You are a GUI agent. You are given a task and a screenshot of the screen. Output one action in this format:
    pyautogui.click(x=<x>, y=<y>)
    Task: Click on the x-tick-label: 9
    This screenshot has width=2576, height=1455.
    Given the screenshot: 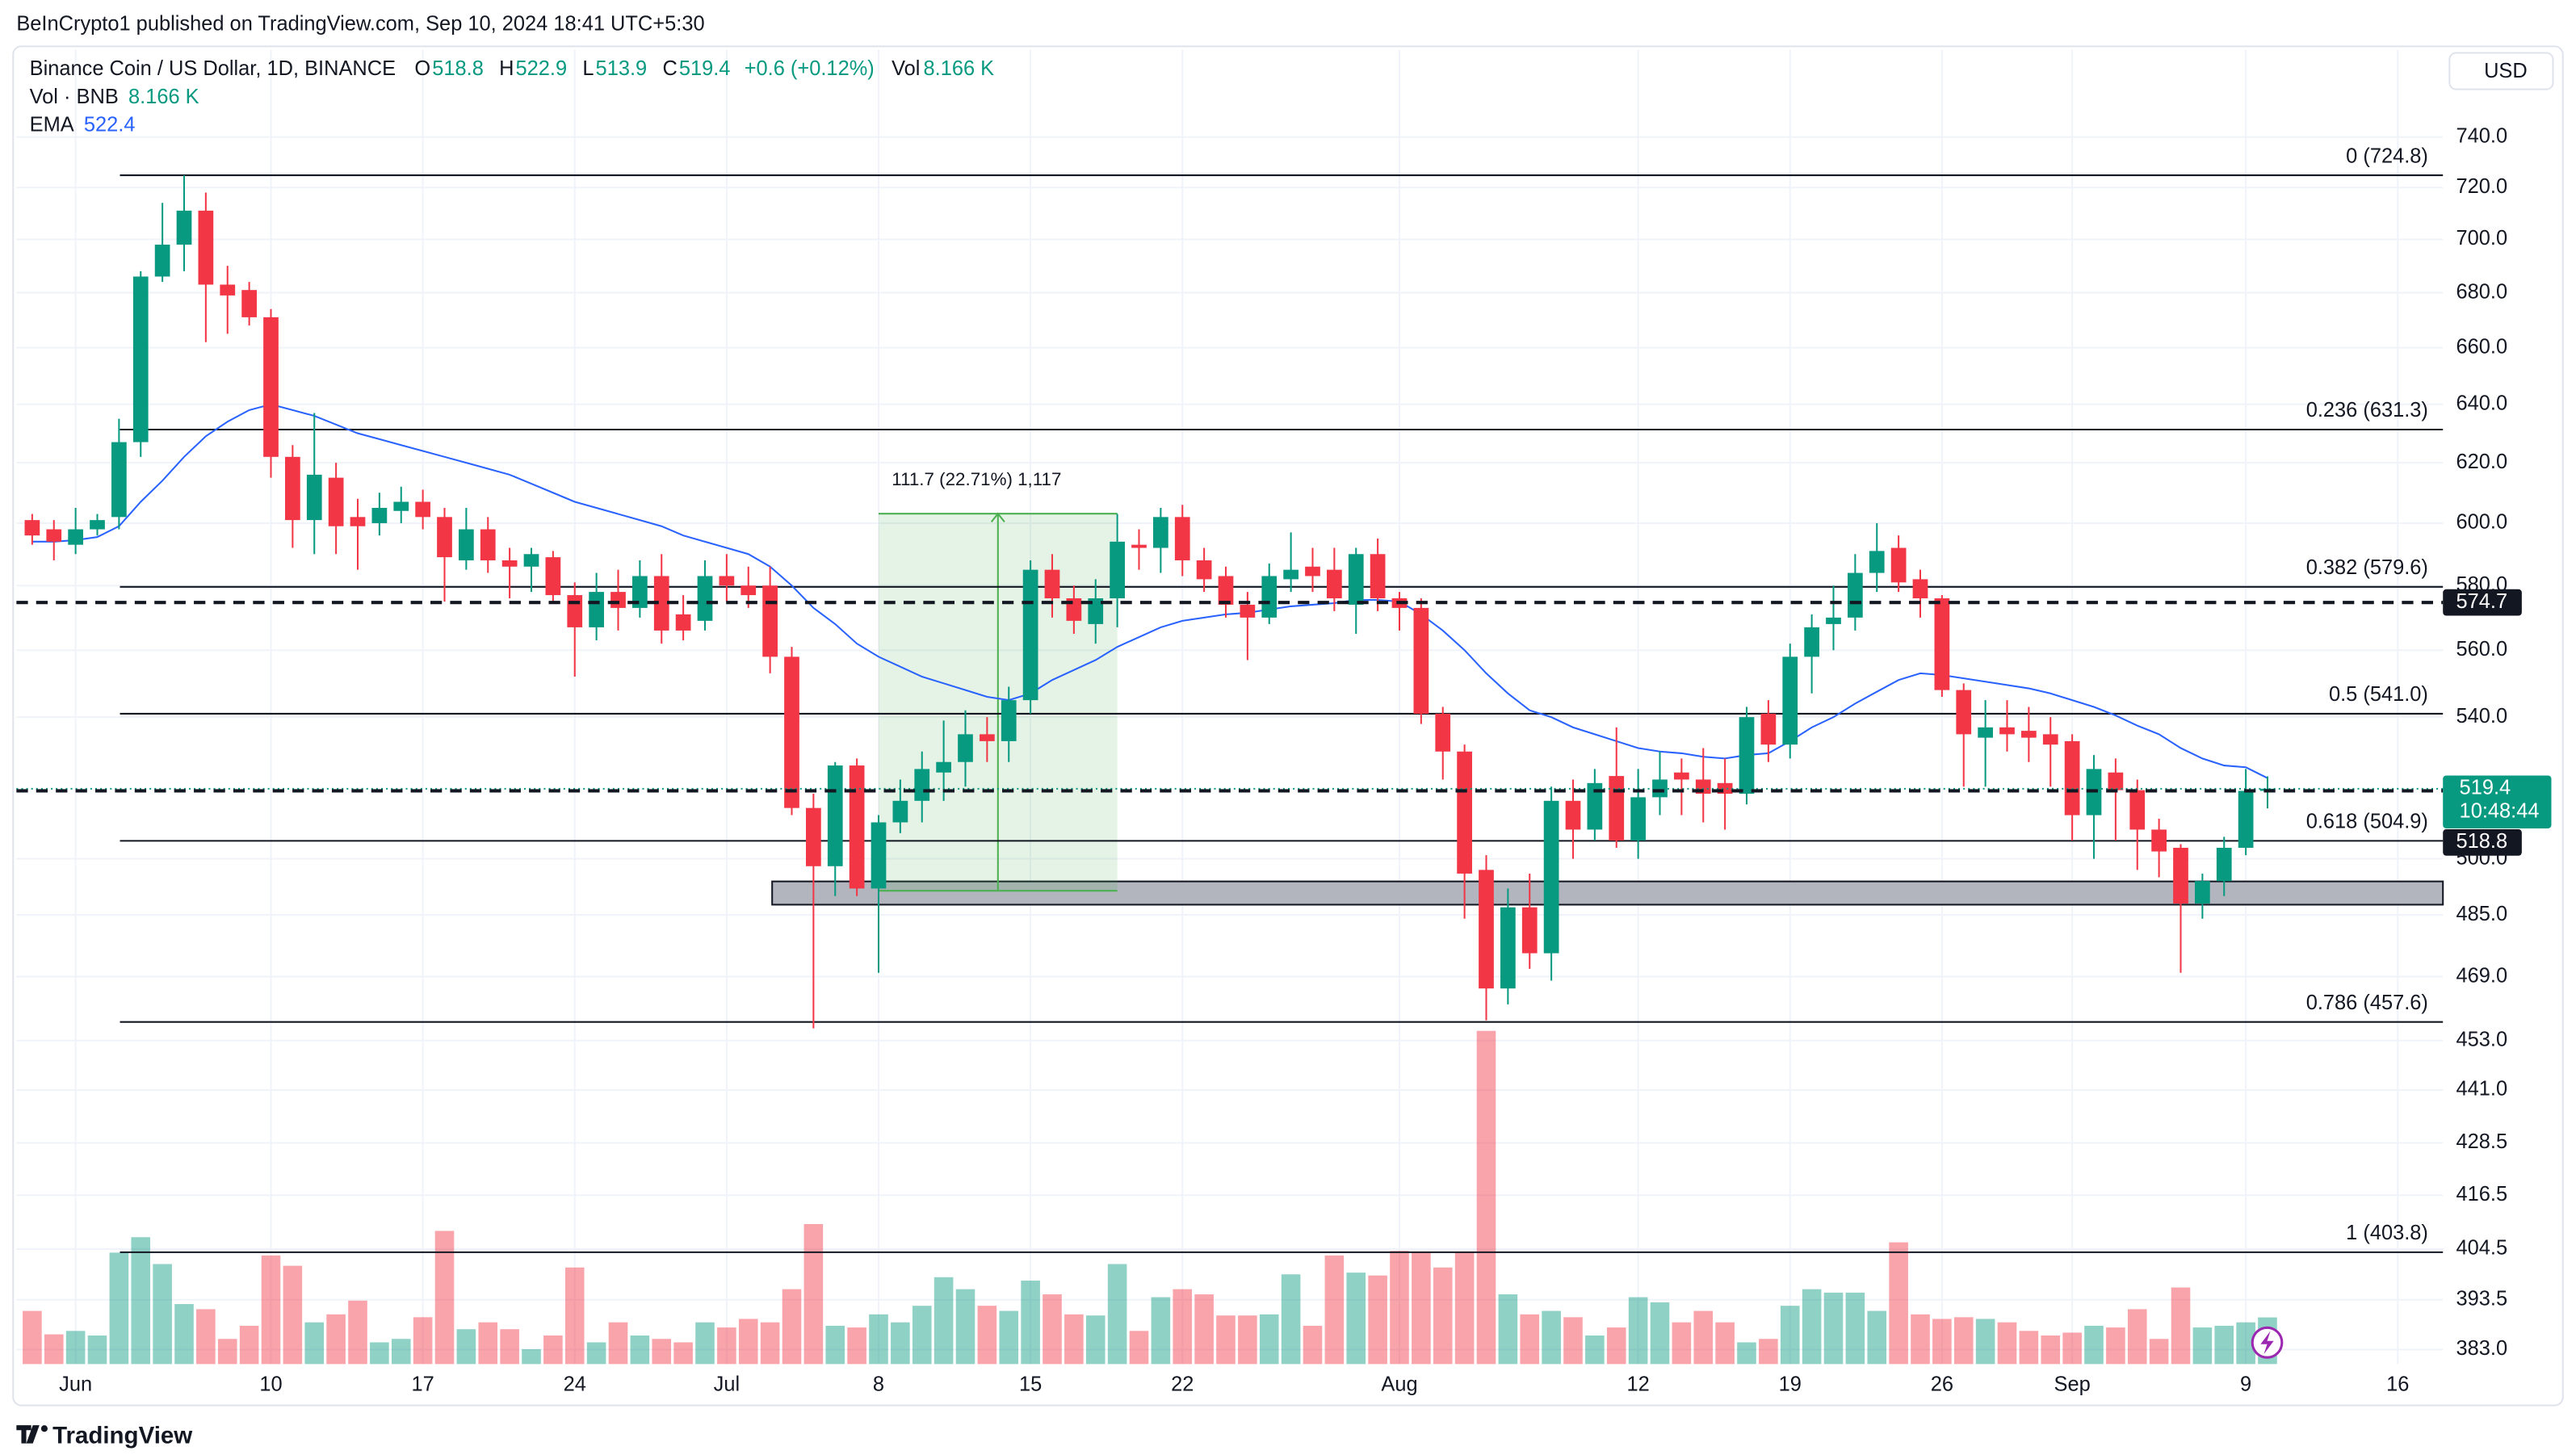 What is the action you would take?
    pyautogui.click(x=2245, y=1384)
    